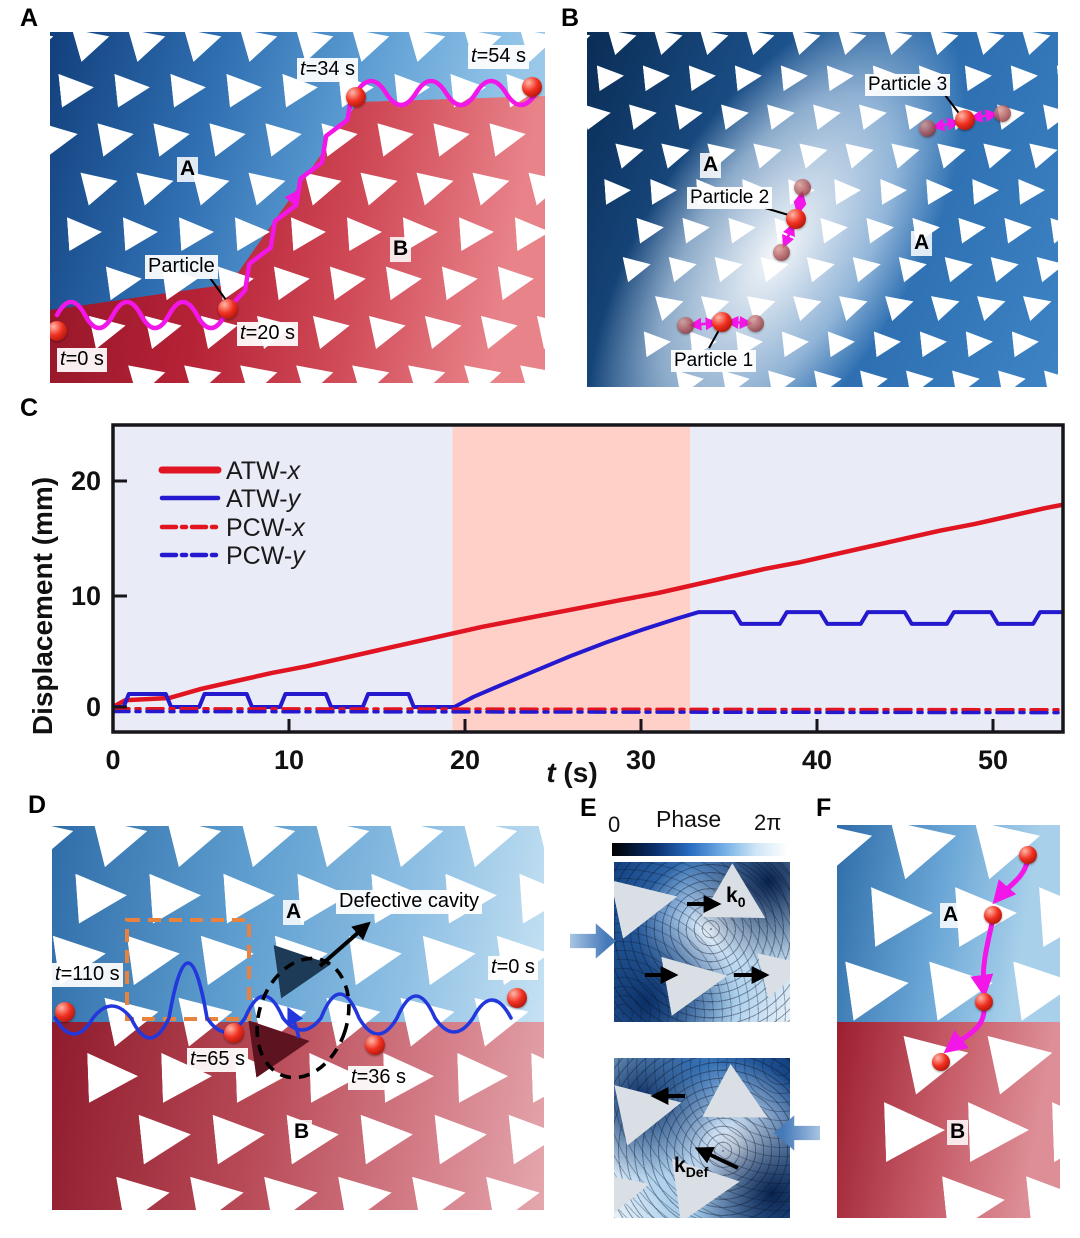 Image resolution: width=1080 pixels, height=1238 pixels. Describe the element at coordinates (588, 709) in the screenshot. I see `series-PCW-x` at that location.